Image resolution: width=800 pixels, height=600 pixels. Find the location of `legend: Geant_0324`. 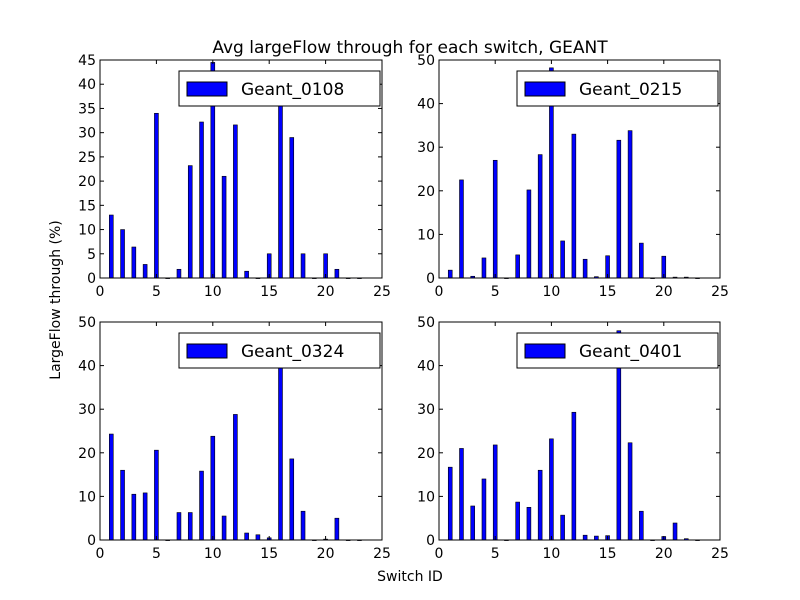

legend: Geant_0324 is located at coordinates (279, 350).